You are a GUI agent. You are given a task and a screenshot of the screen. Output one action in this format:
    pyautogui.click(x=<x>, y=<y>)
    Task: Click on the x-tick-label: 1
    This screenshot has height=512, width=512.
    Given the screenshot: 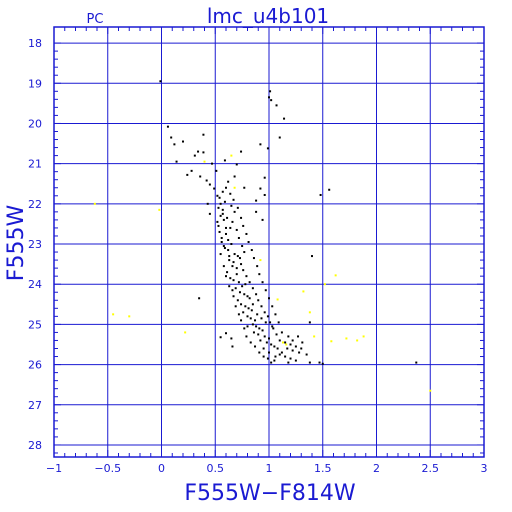 What is the action you would take?
    pyautogui.click(x=269, y=468)
    